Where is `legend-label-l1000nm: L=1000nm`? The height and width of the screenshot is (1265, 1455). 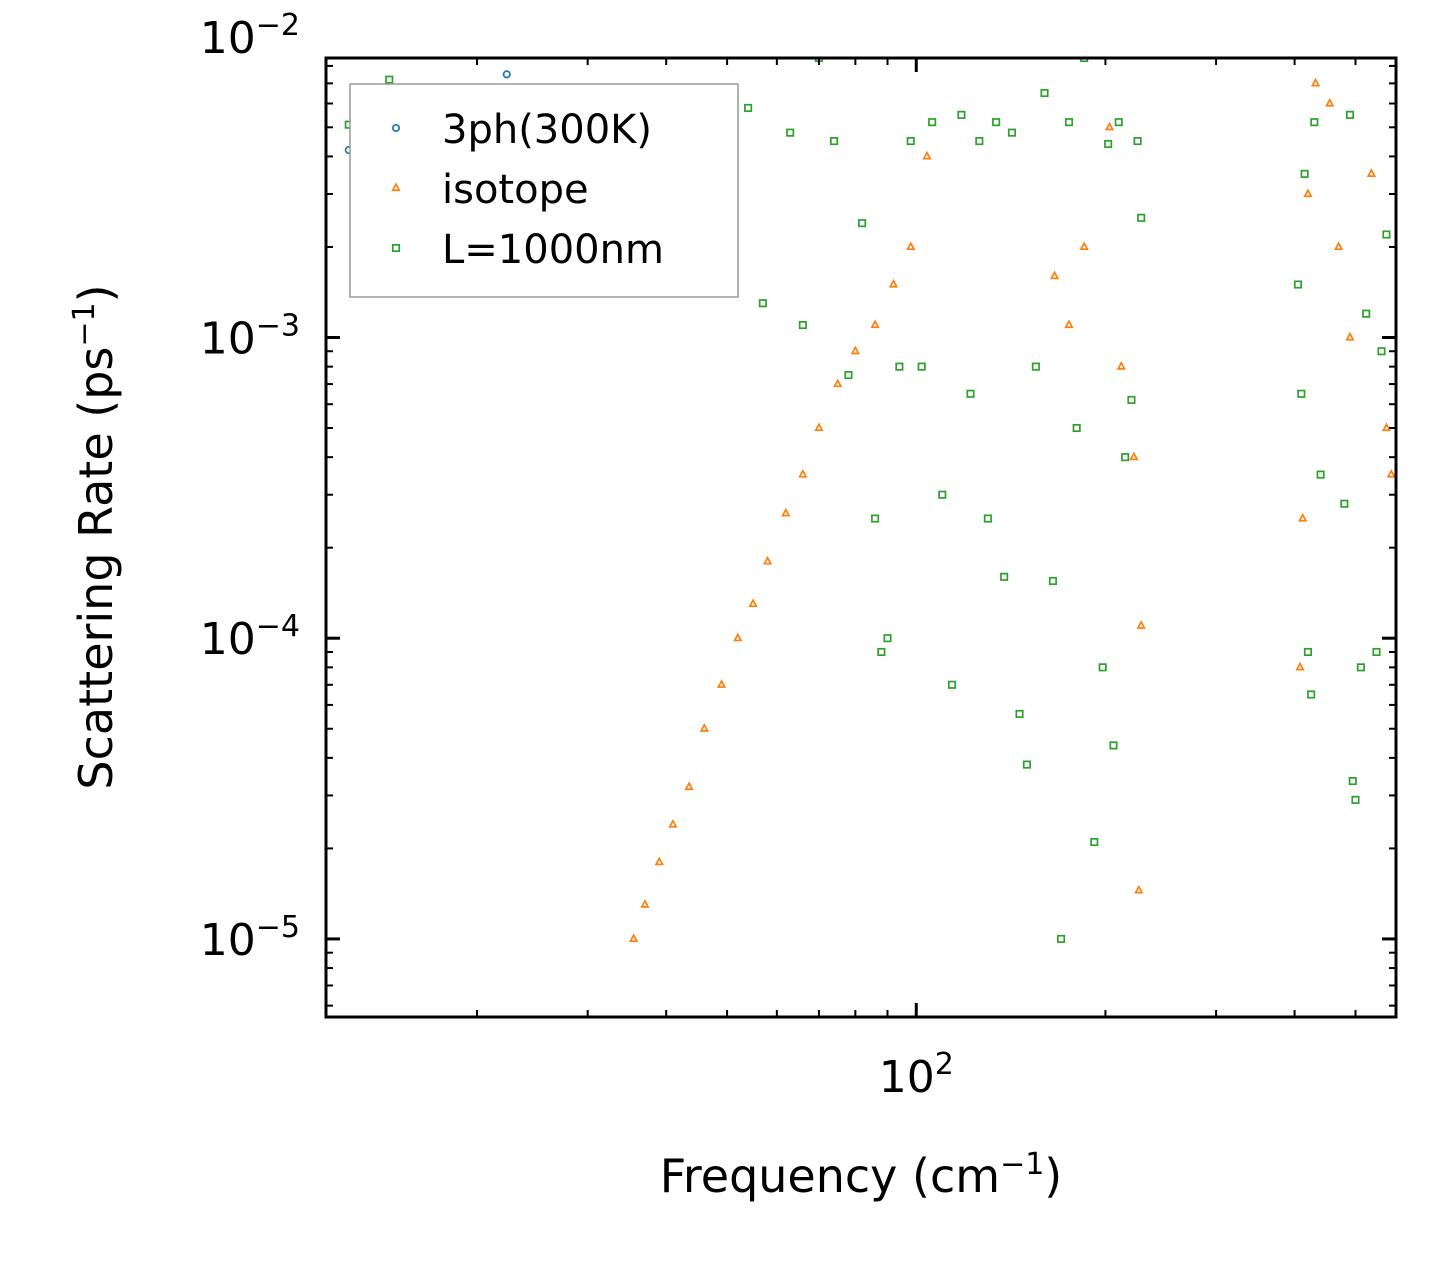 legend-label-l1000nm: L=1000nm is located at coordinates (553, 250).